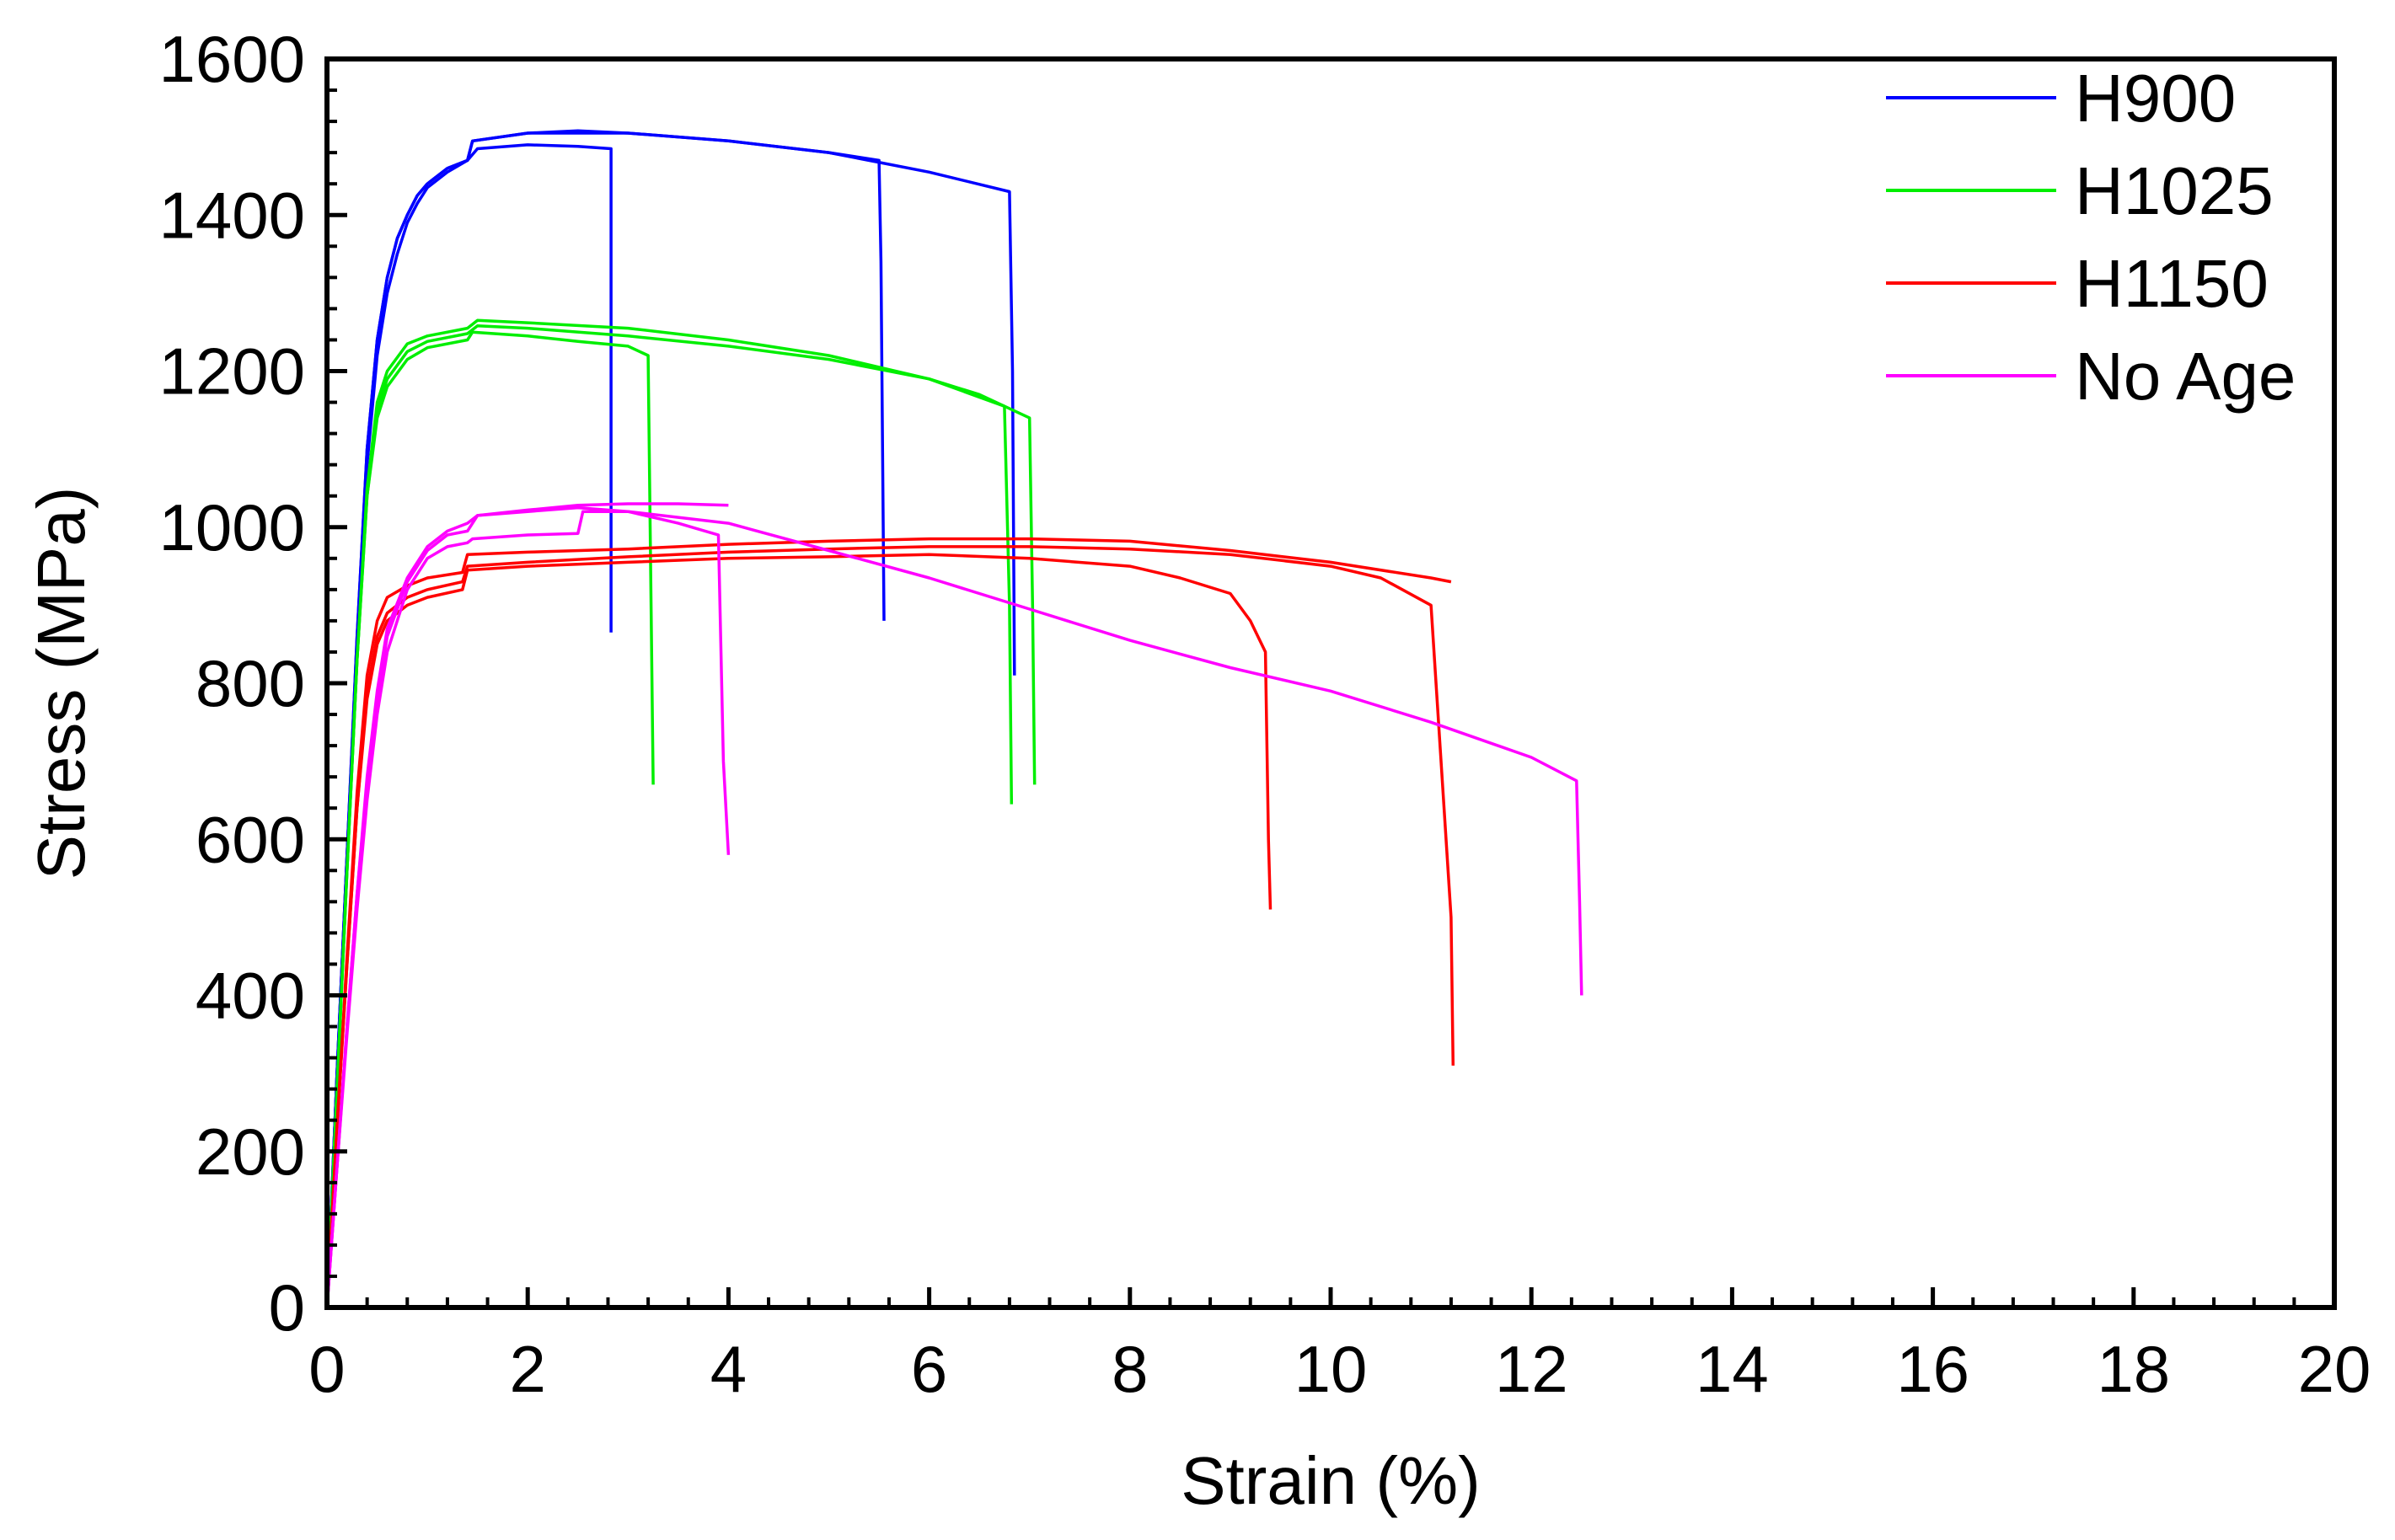 Image resolution: width=2395 pixels, height=1540 pixels. Describe the element at coordinates (2091, 238) in the screenshot. I see `legend: H900 H1025 H1150 No Age` at that location.